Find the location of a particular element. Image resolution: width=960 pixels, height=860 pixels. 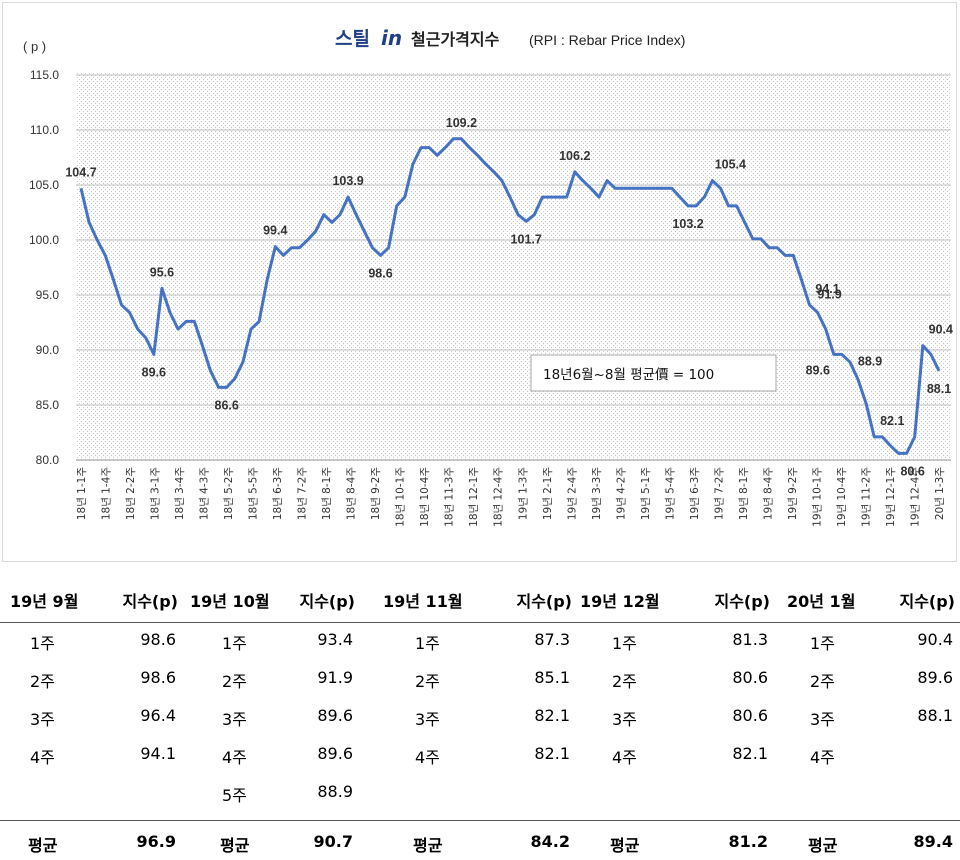

data-label: 99.4 is located at coordinates (275, 231).